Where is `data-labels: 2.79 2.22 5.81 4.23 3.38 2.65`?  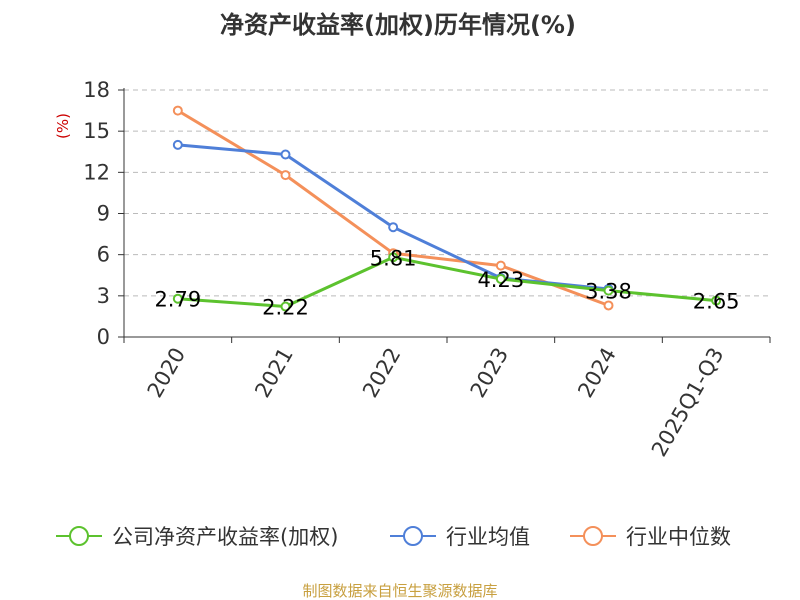
data-labels: 2.79 2.22 5.81 4.23 3.38 2.65 is located at coordinates (446, 282).